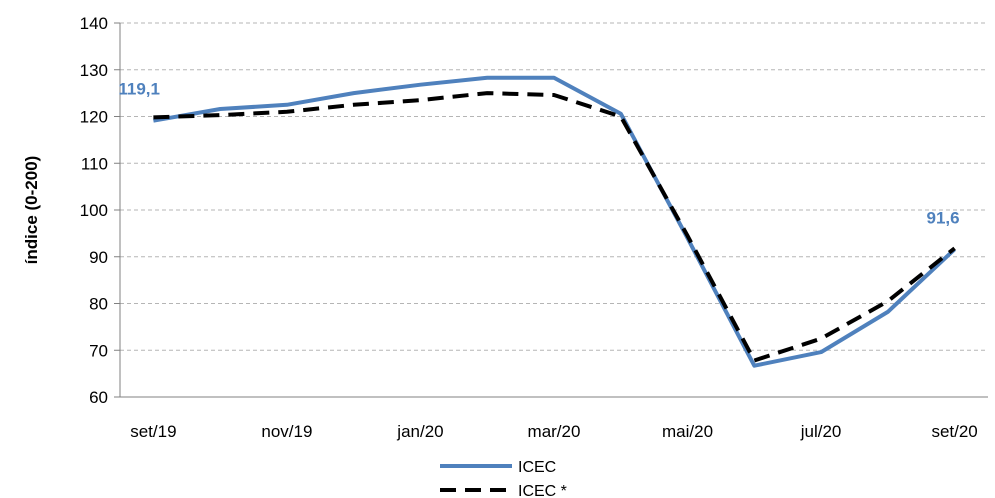 The height and width of the screenshot is (498, 995). Describe the element at coordinates (943, 217) in the screenshot. I see `data-label: 91,6` at that location.